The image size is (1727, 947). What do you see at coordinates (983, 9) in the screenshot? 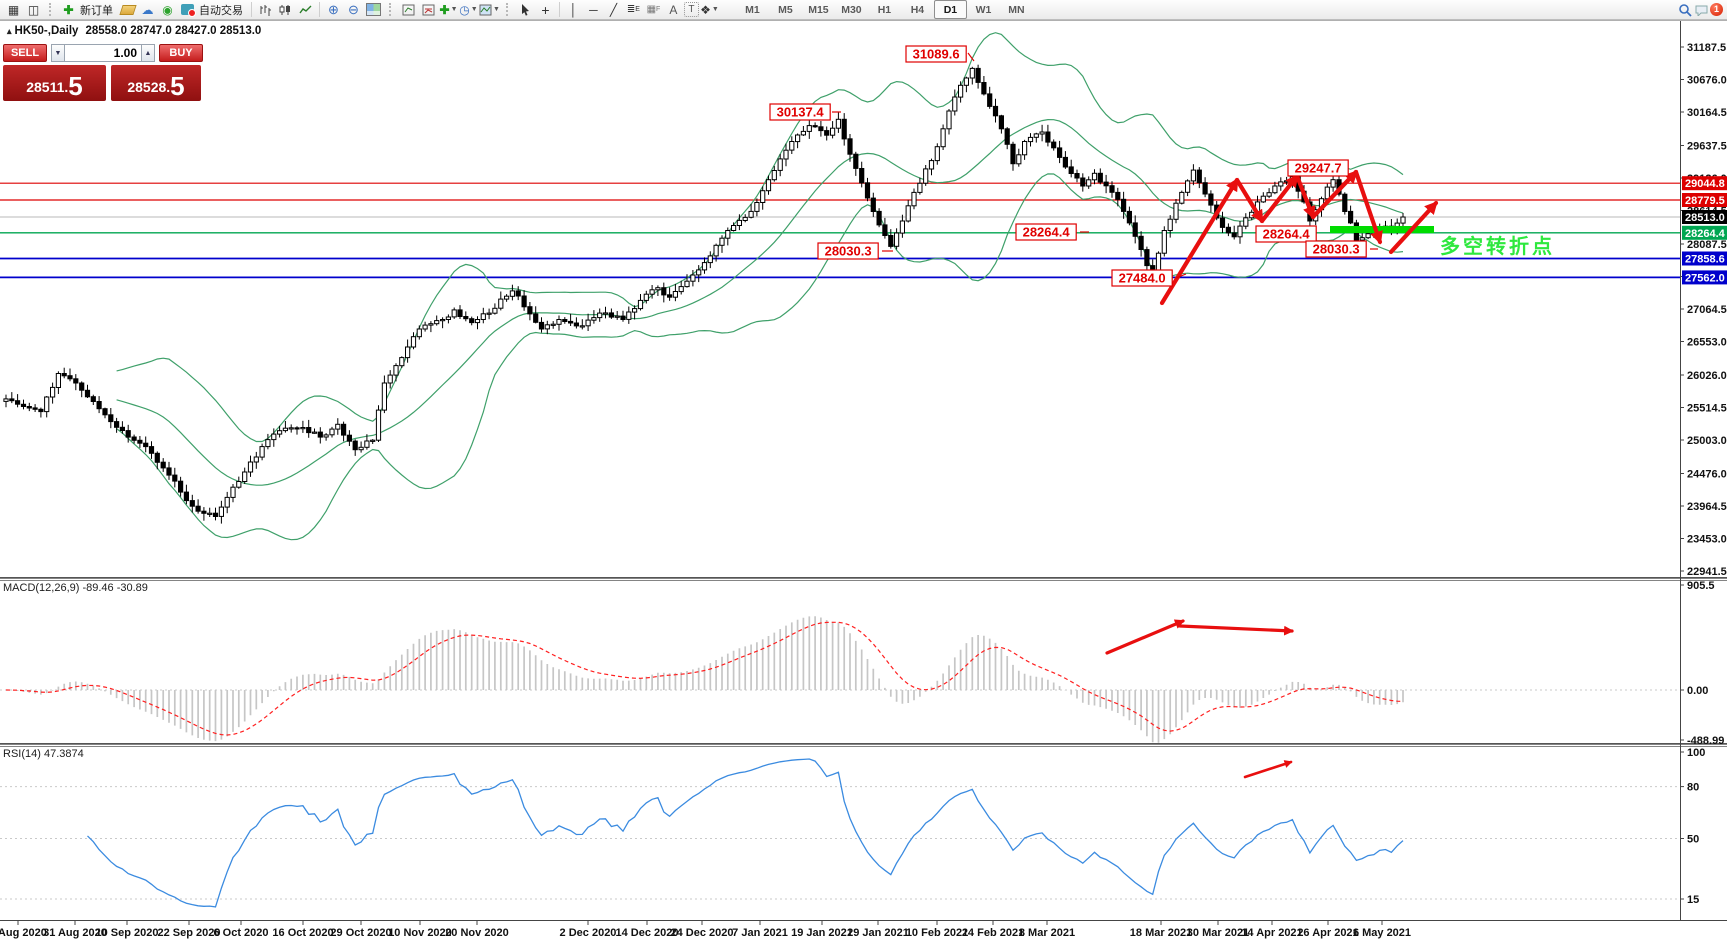
I see `timeframe-W1: W1` at bounding box center [983, 9].